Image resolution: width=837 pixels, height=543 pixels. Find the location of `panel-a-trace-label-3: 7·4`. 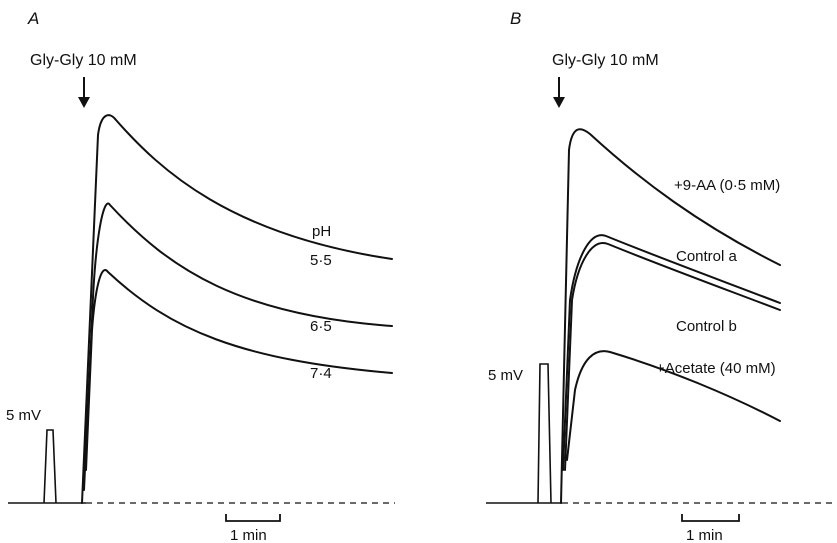

panel-a-trace-label-3: 7·4 is located at coordinates (321, 373).